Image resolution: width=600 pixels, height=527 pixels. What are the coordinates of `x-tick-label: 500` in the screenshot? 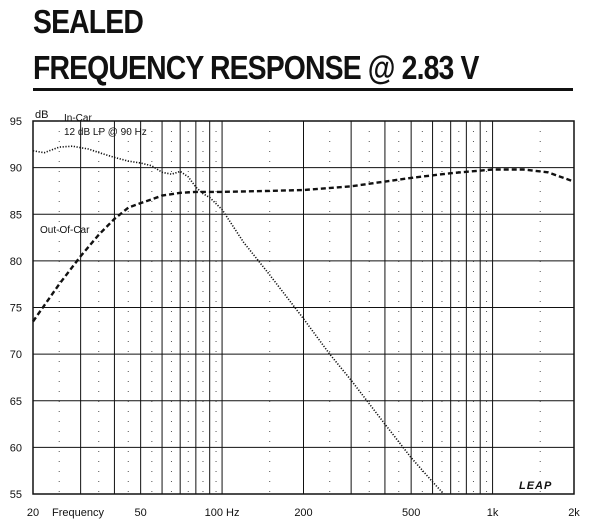 It's located at (411, 513).